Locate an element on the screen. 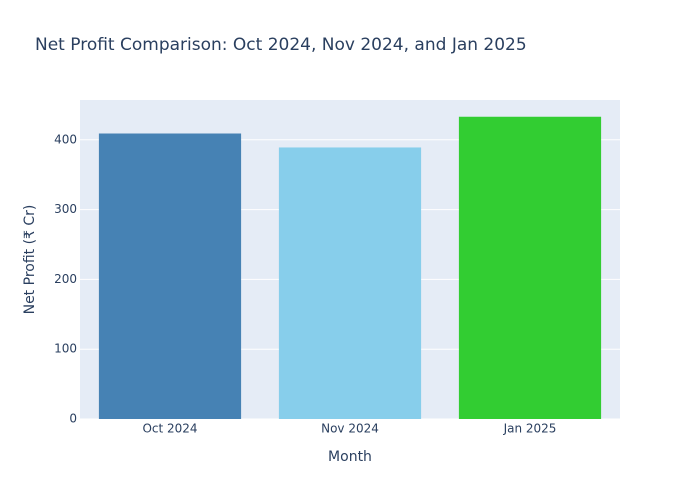  x-tick-label: Jan 2025 is located at coordinates (530, 429).